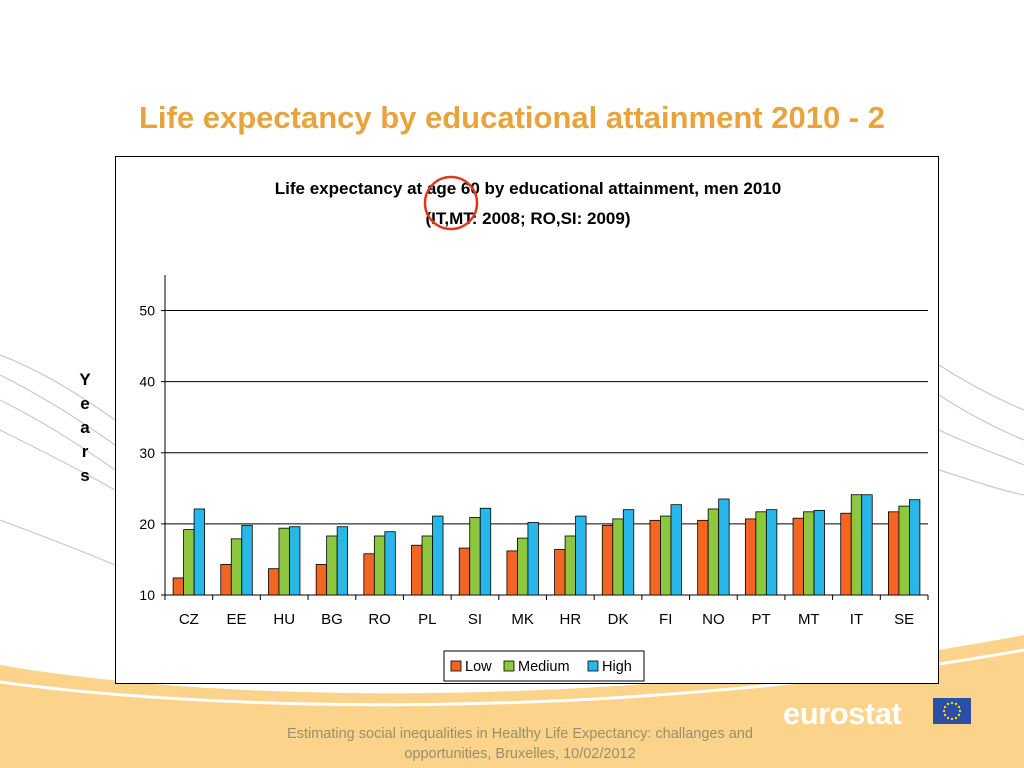 The width and height of the screenshot is (1024, 768). Describe the element at coordinates (478, 667) in the screenshot. I see `legend-label-low: Low` at that location.